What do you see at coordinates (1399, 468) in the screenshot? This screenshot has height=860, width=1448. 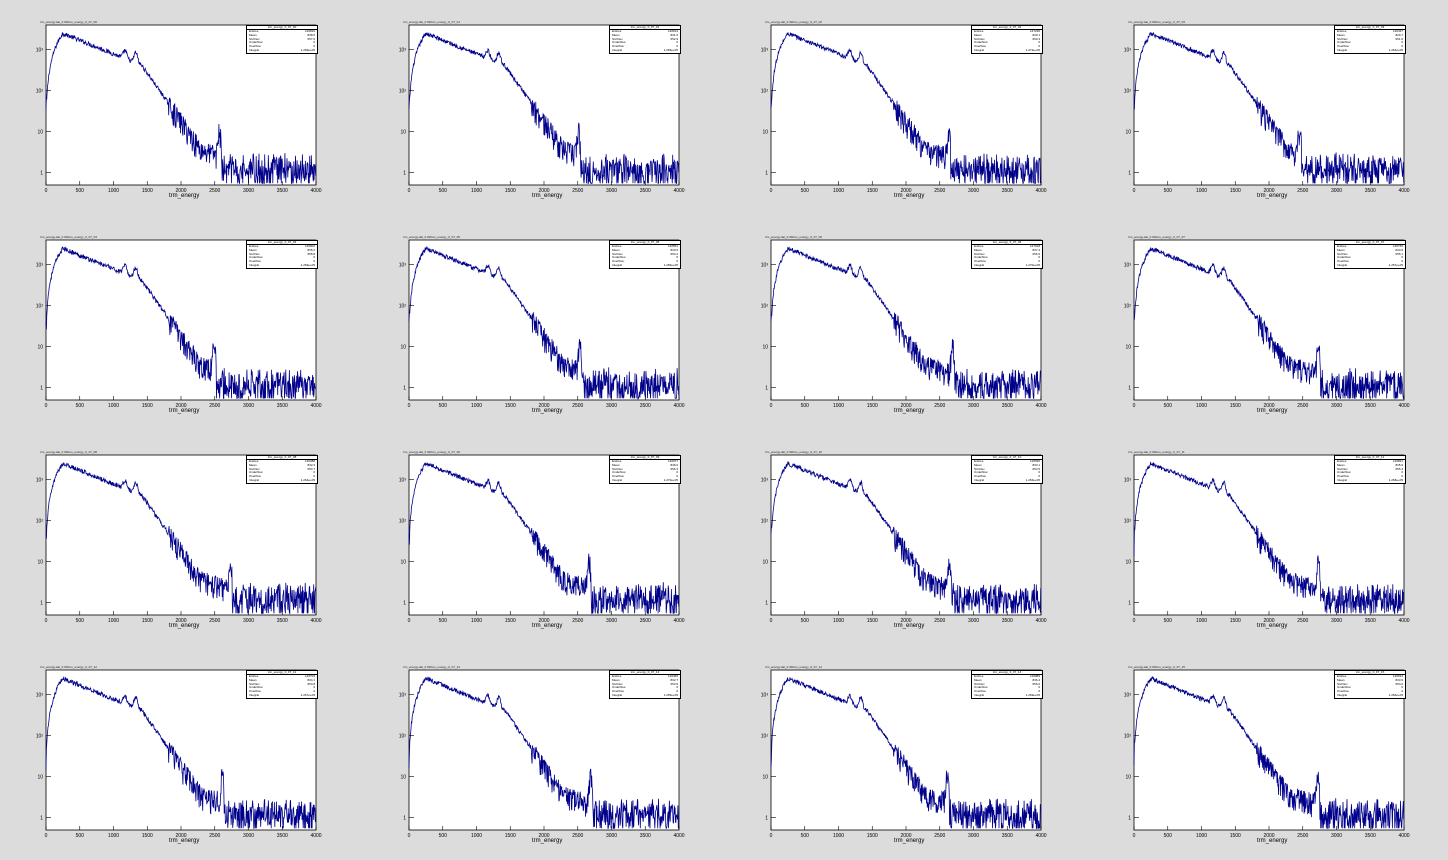 I see `stats-value: 655.4` at bounding box center [1399, 468].